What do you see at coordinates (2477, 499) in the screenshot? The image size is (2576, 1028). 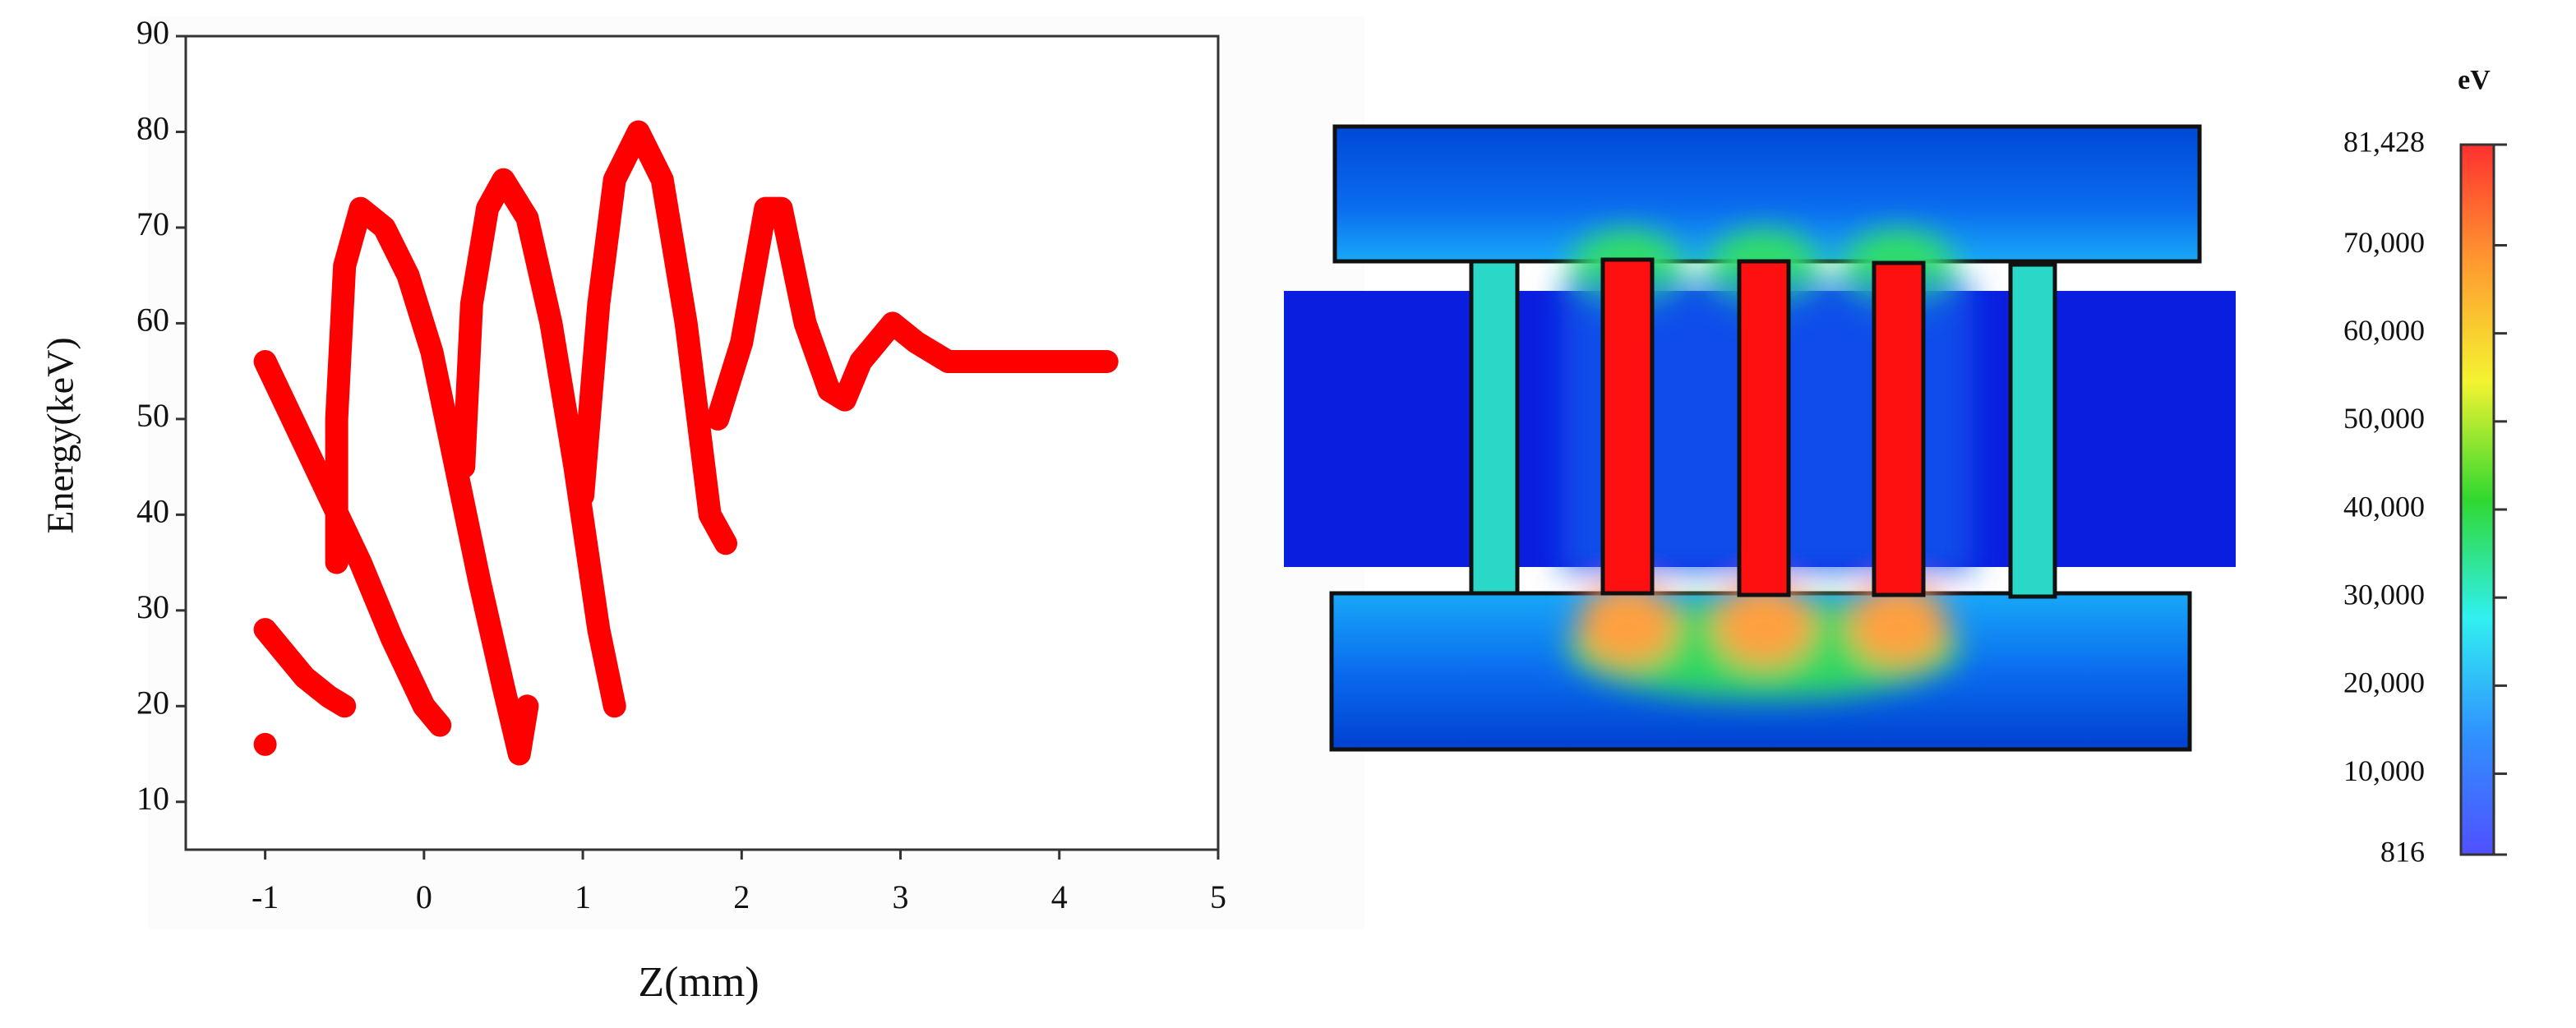 I see `colorbar` at bounding box center [2477, 499].